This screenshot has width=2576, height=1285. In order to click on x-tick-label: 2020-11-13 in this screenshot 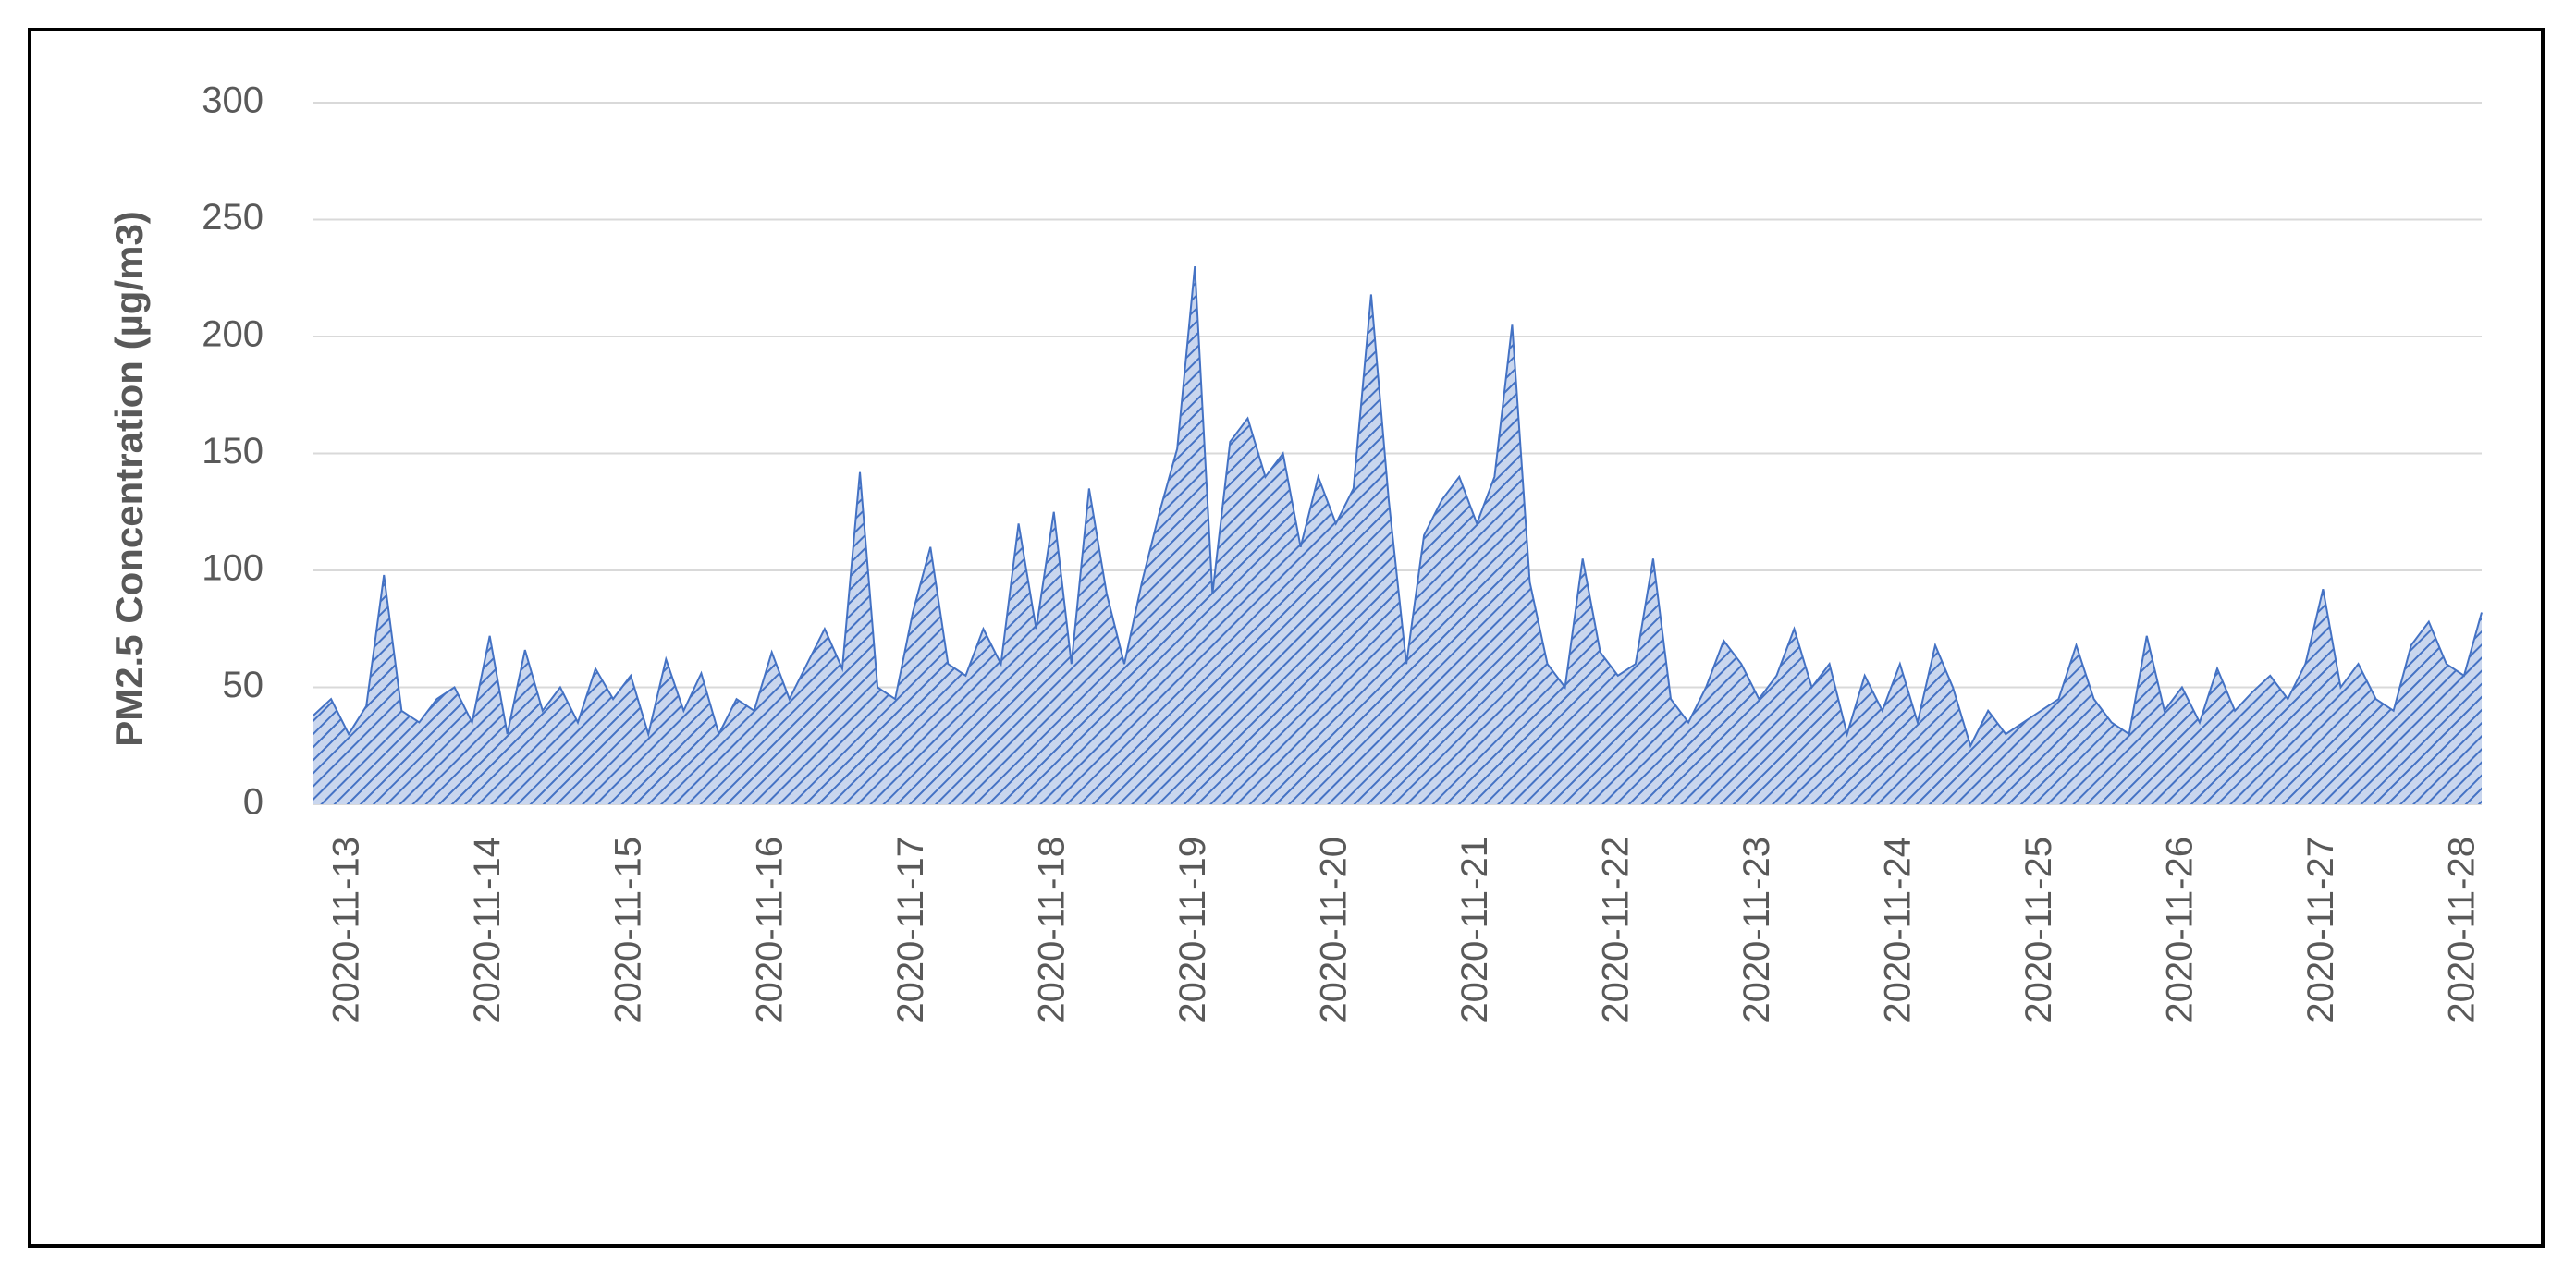, I will do `click(347, 930)`.